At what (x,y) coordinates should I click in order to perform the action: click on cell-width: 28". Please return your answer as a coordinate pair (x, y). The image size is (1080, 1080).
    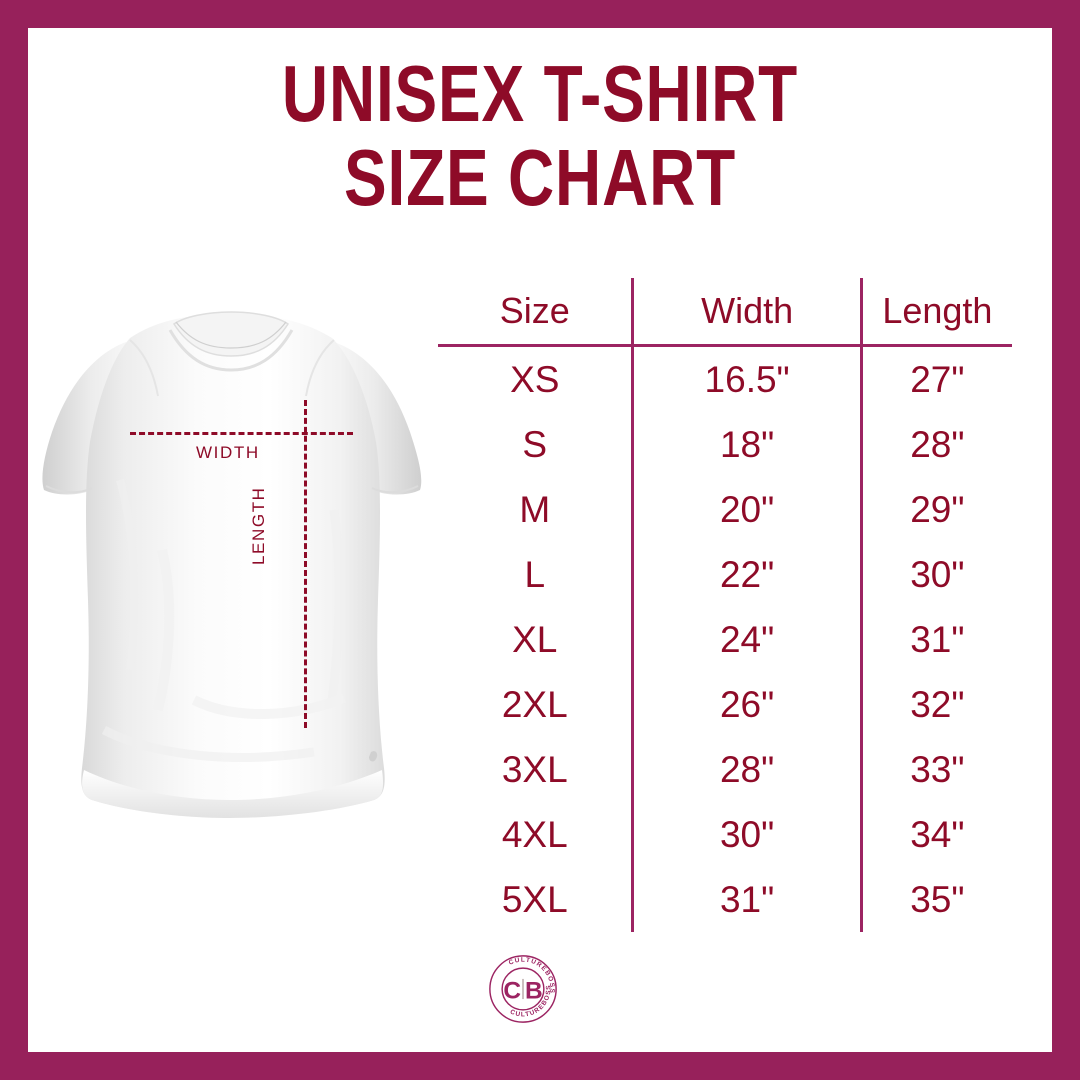
    Looking at the image, I should click on (746, 769).